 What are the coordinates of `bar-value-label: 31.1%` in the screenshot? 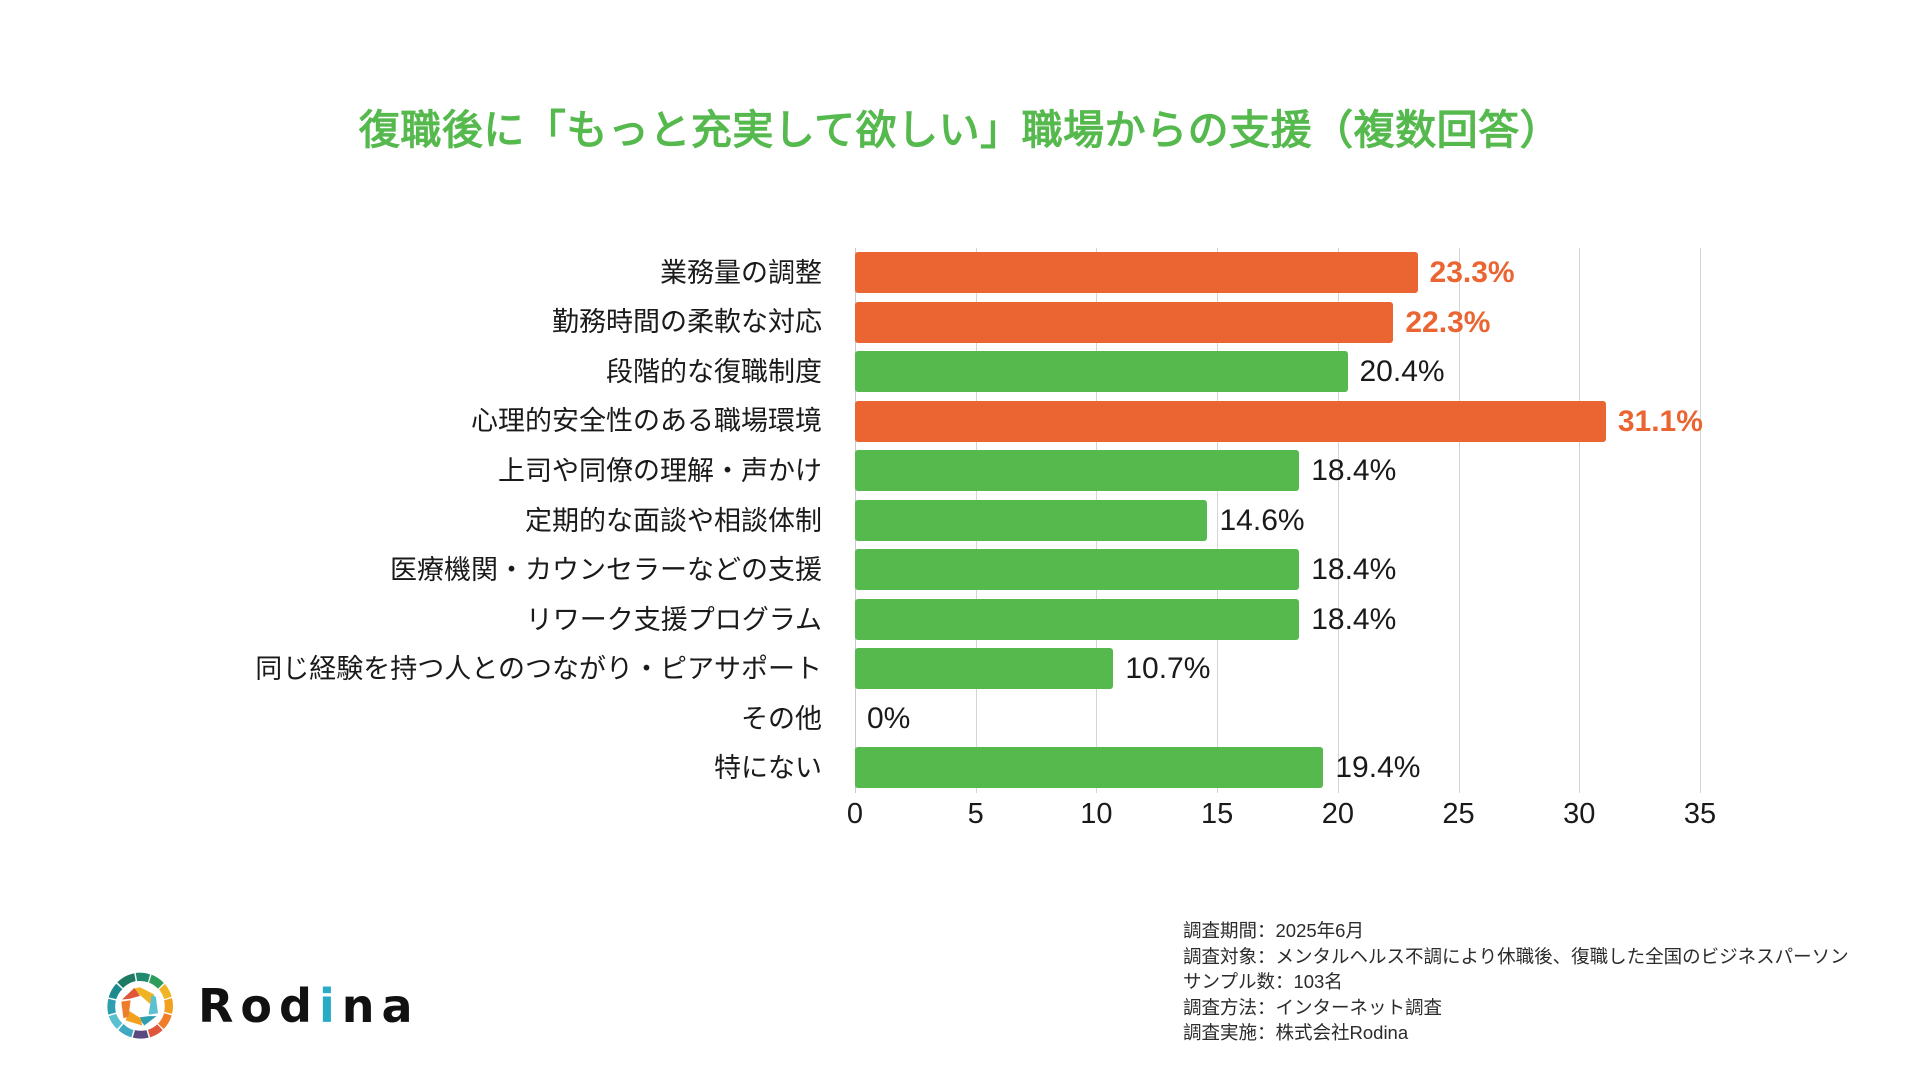 It's located at (1660, 421).